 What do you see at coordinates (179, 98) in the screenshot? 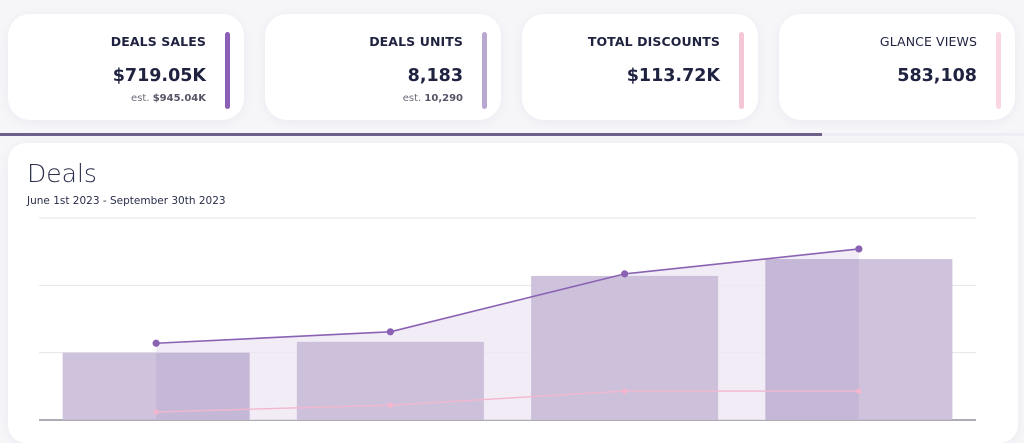
I see `kpi-estimate-value: $945.04K` at bounding box center [179, 98].